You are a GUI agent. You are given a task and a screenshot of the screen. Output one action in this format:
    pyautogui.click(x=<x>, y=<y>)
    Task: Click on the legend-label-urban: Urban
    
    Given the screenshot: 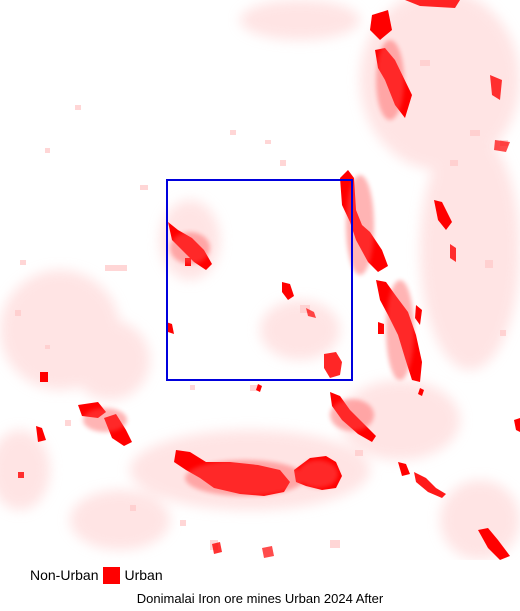 What is the action you would take?
    pyautogui.click(x=143, y=575)
    